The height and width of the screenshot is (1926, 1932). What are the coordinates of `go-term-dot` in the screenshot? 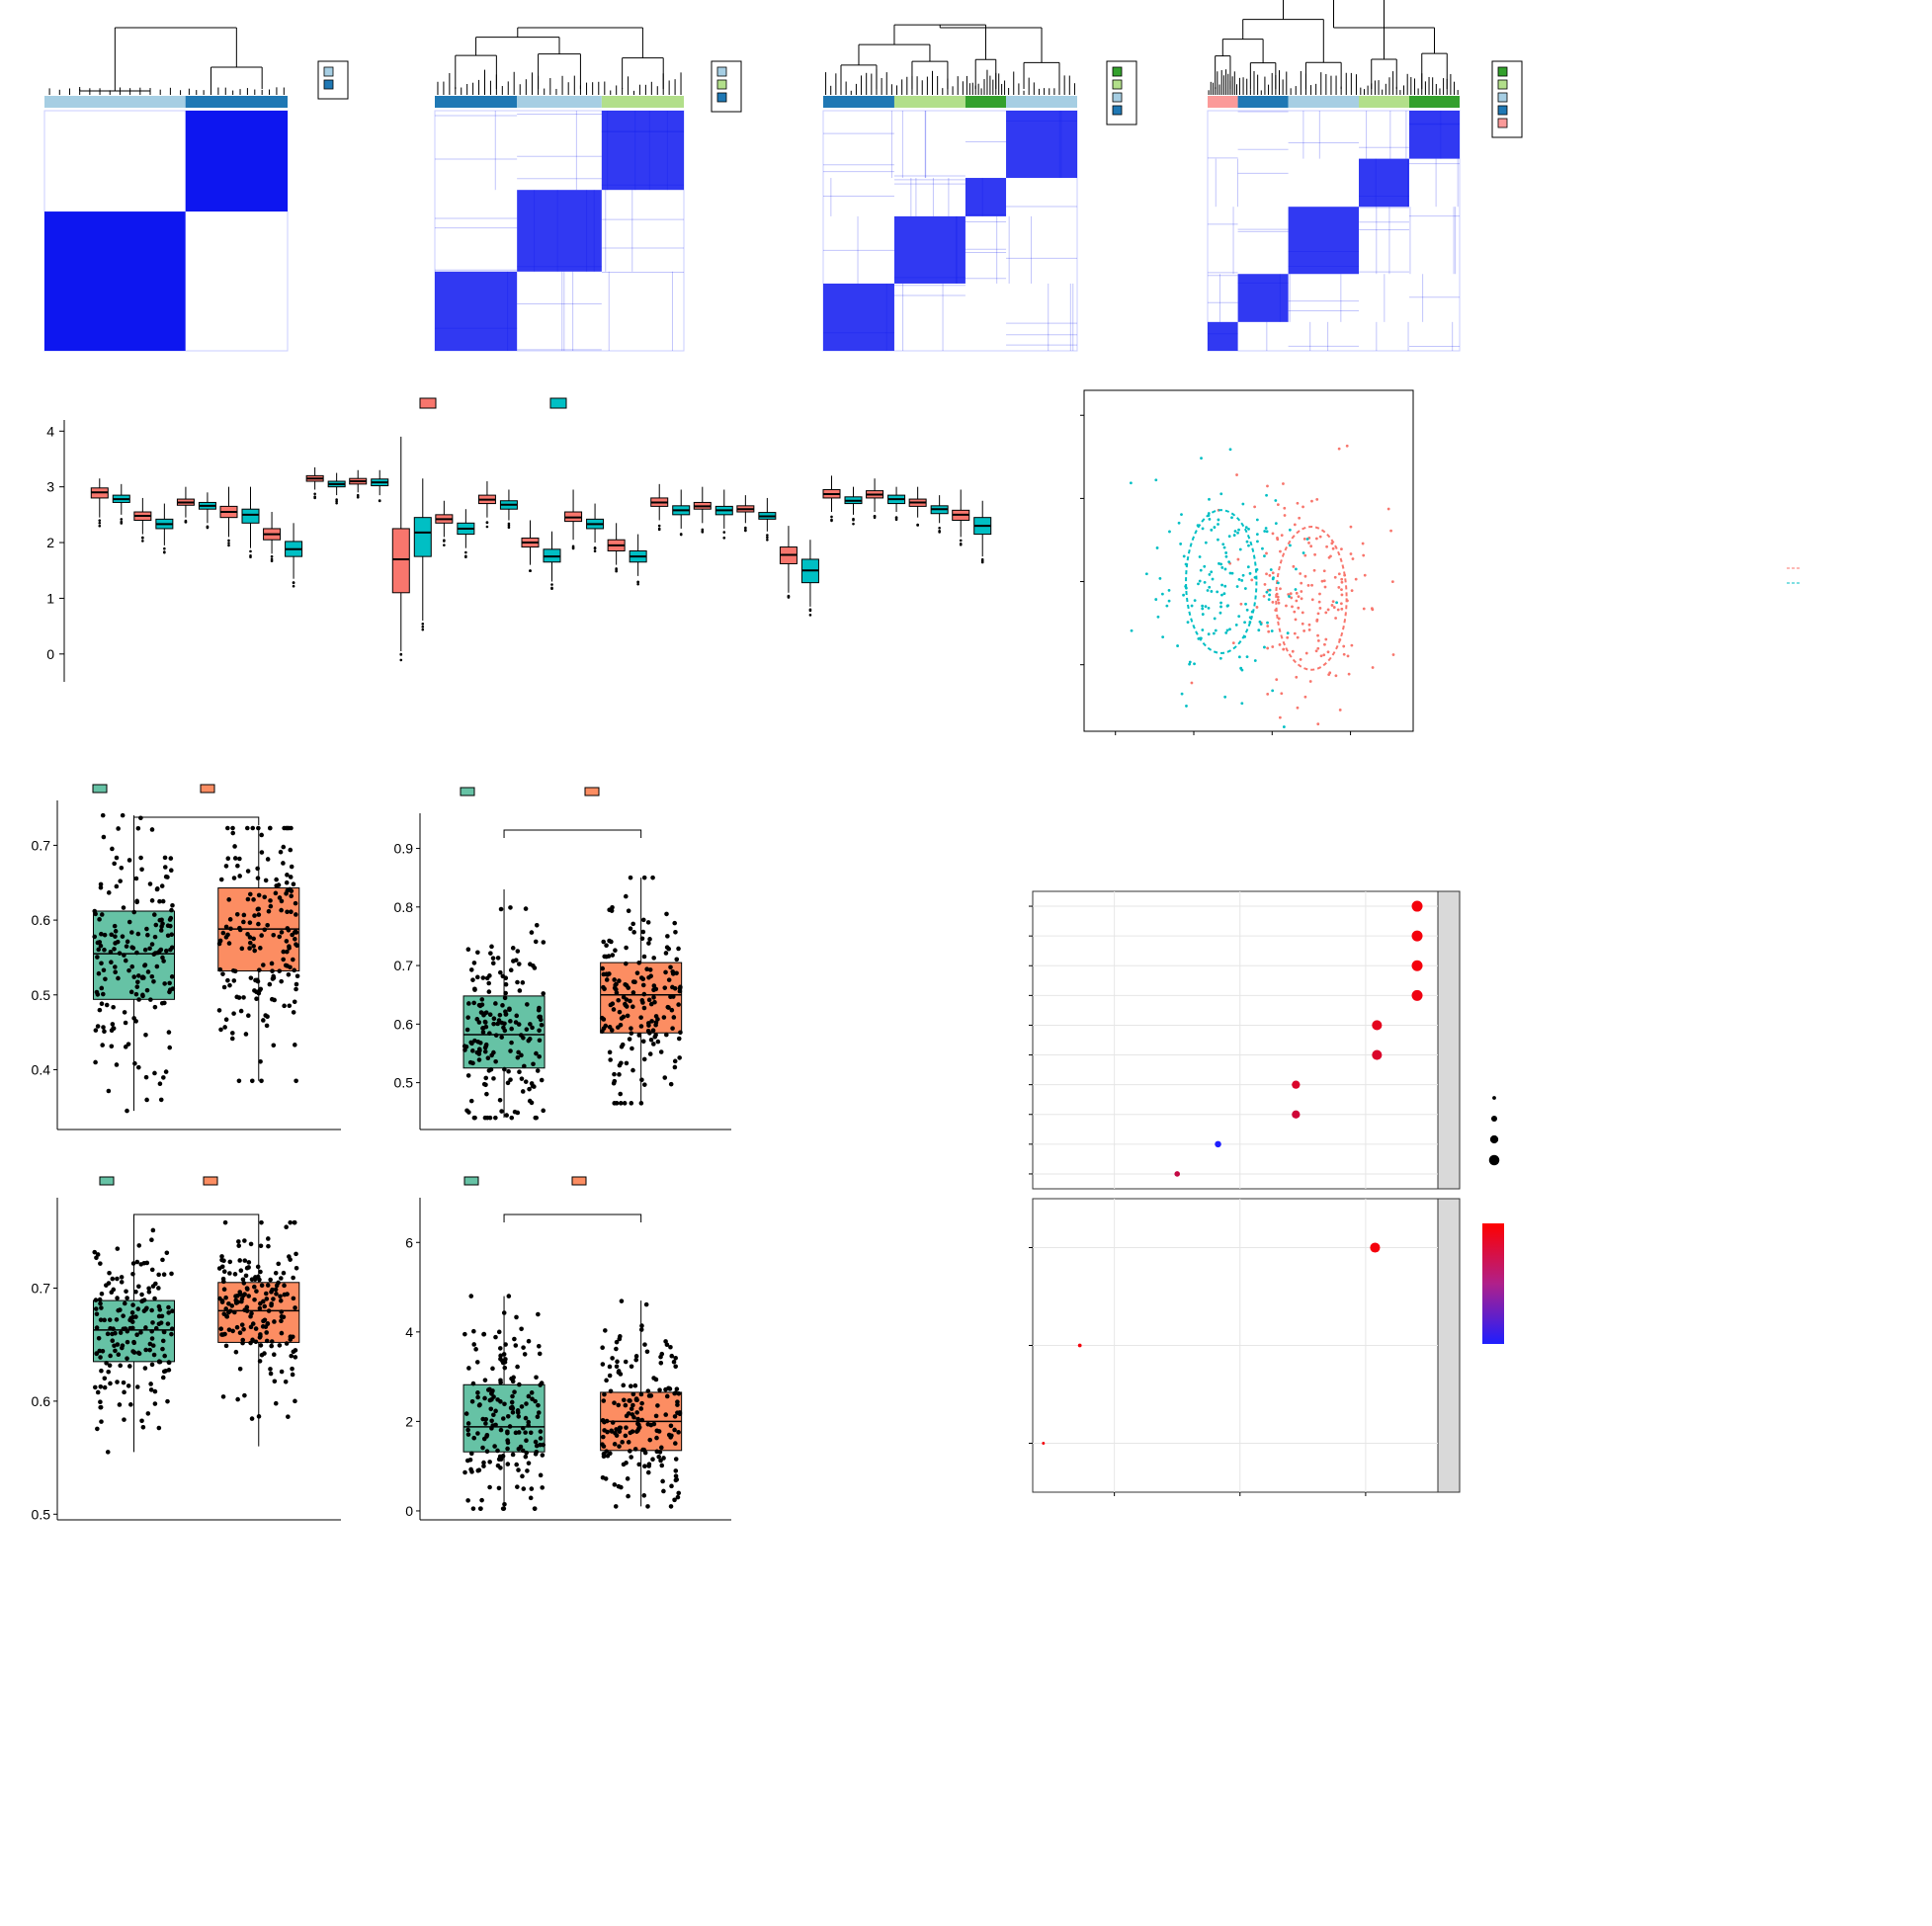 It's located at (1417, 936).